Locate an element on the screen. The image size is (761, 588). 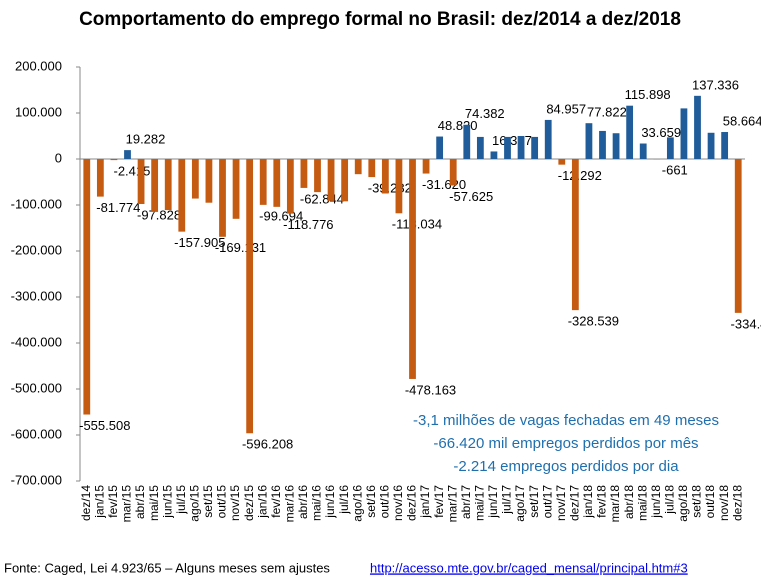
value-label: -478.163 is located at coordinates (430, 389).